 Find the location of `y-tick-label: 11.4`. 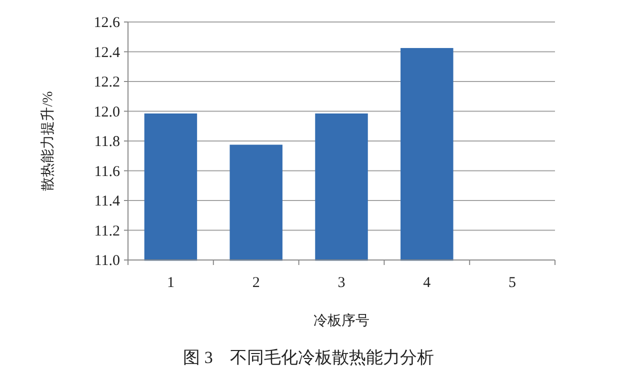

y-tick-label: 11.4 is located at coordinates (107, 202).